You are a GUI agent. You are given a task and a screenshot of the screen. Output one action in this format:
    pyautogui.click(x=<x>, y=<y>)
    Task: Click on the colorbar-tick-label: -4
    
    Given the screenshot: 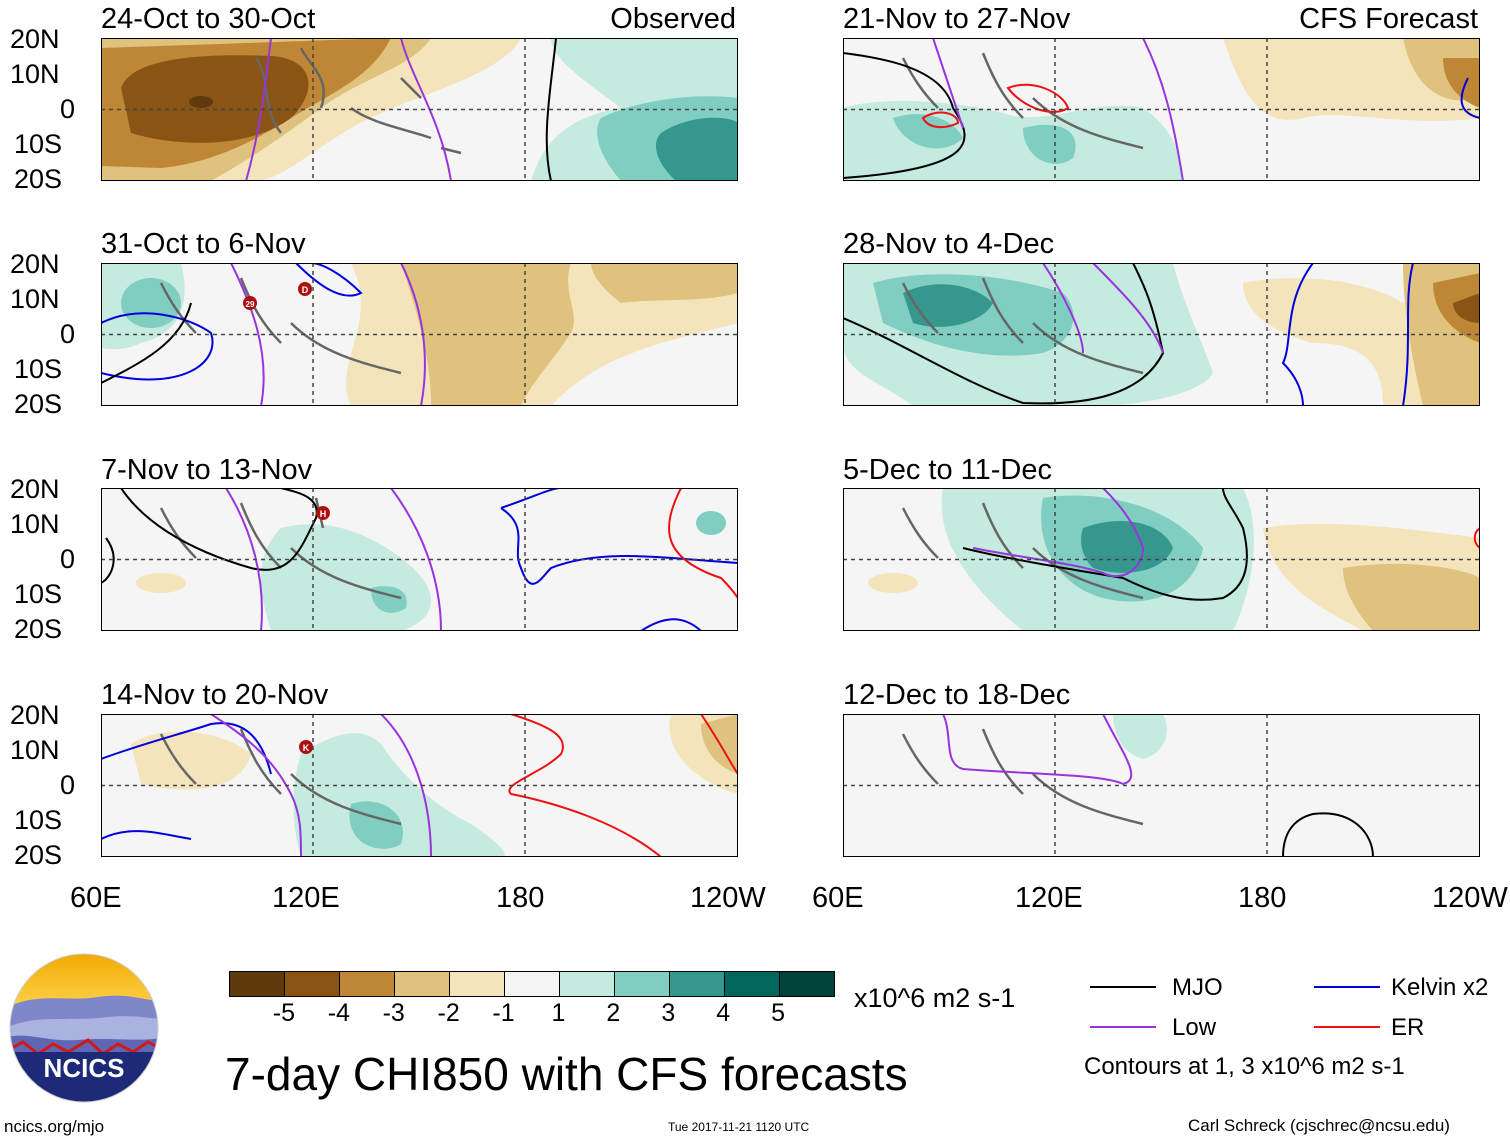 What is the action you would take?
    pyautogui.click(x=338, y=1013)
    